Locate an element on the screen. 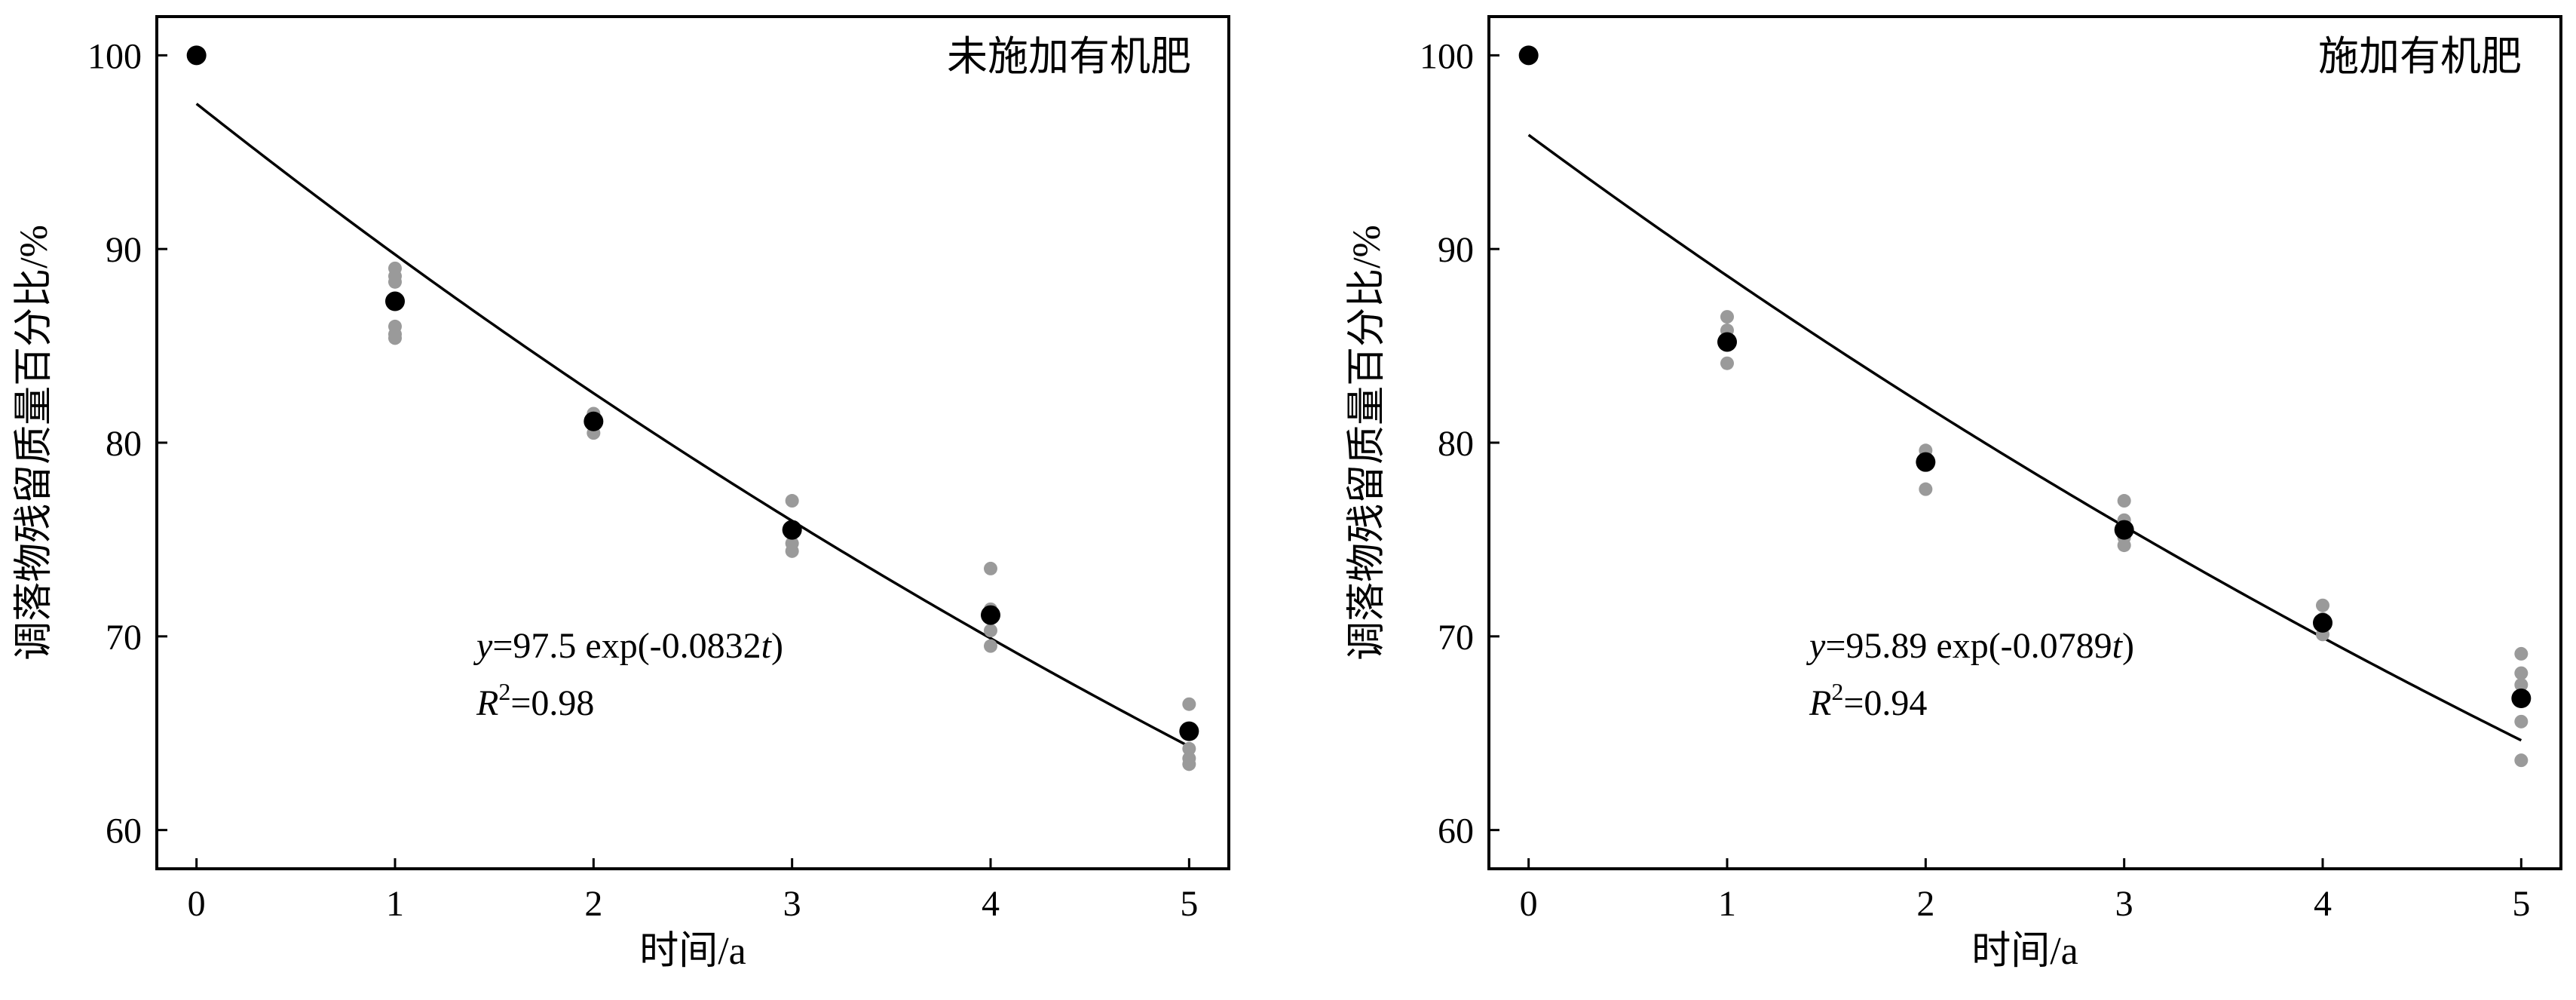 The height and width of the screenshot is (1000, 2576). r-squared-value: =0.94 is located at coordinates (1885, 703).